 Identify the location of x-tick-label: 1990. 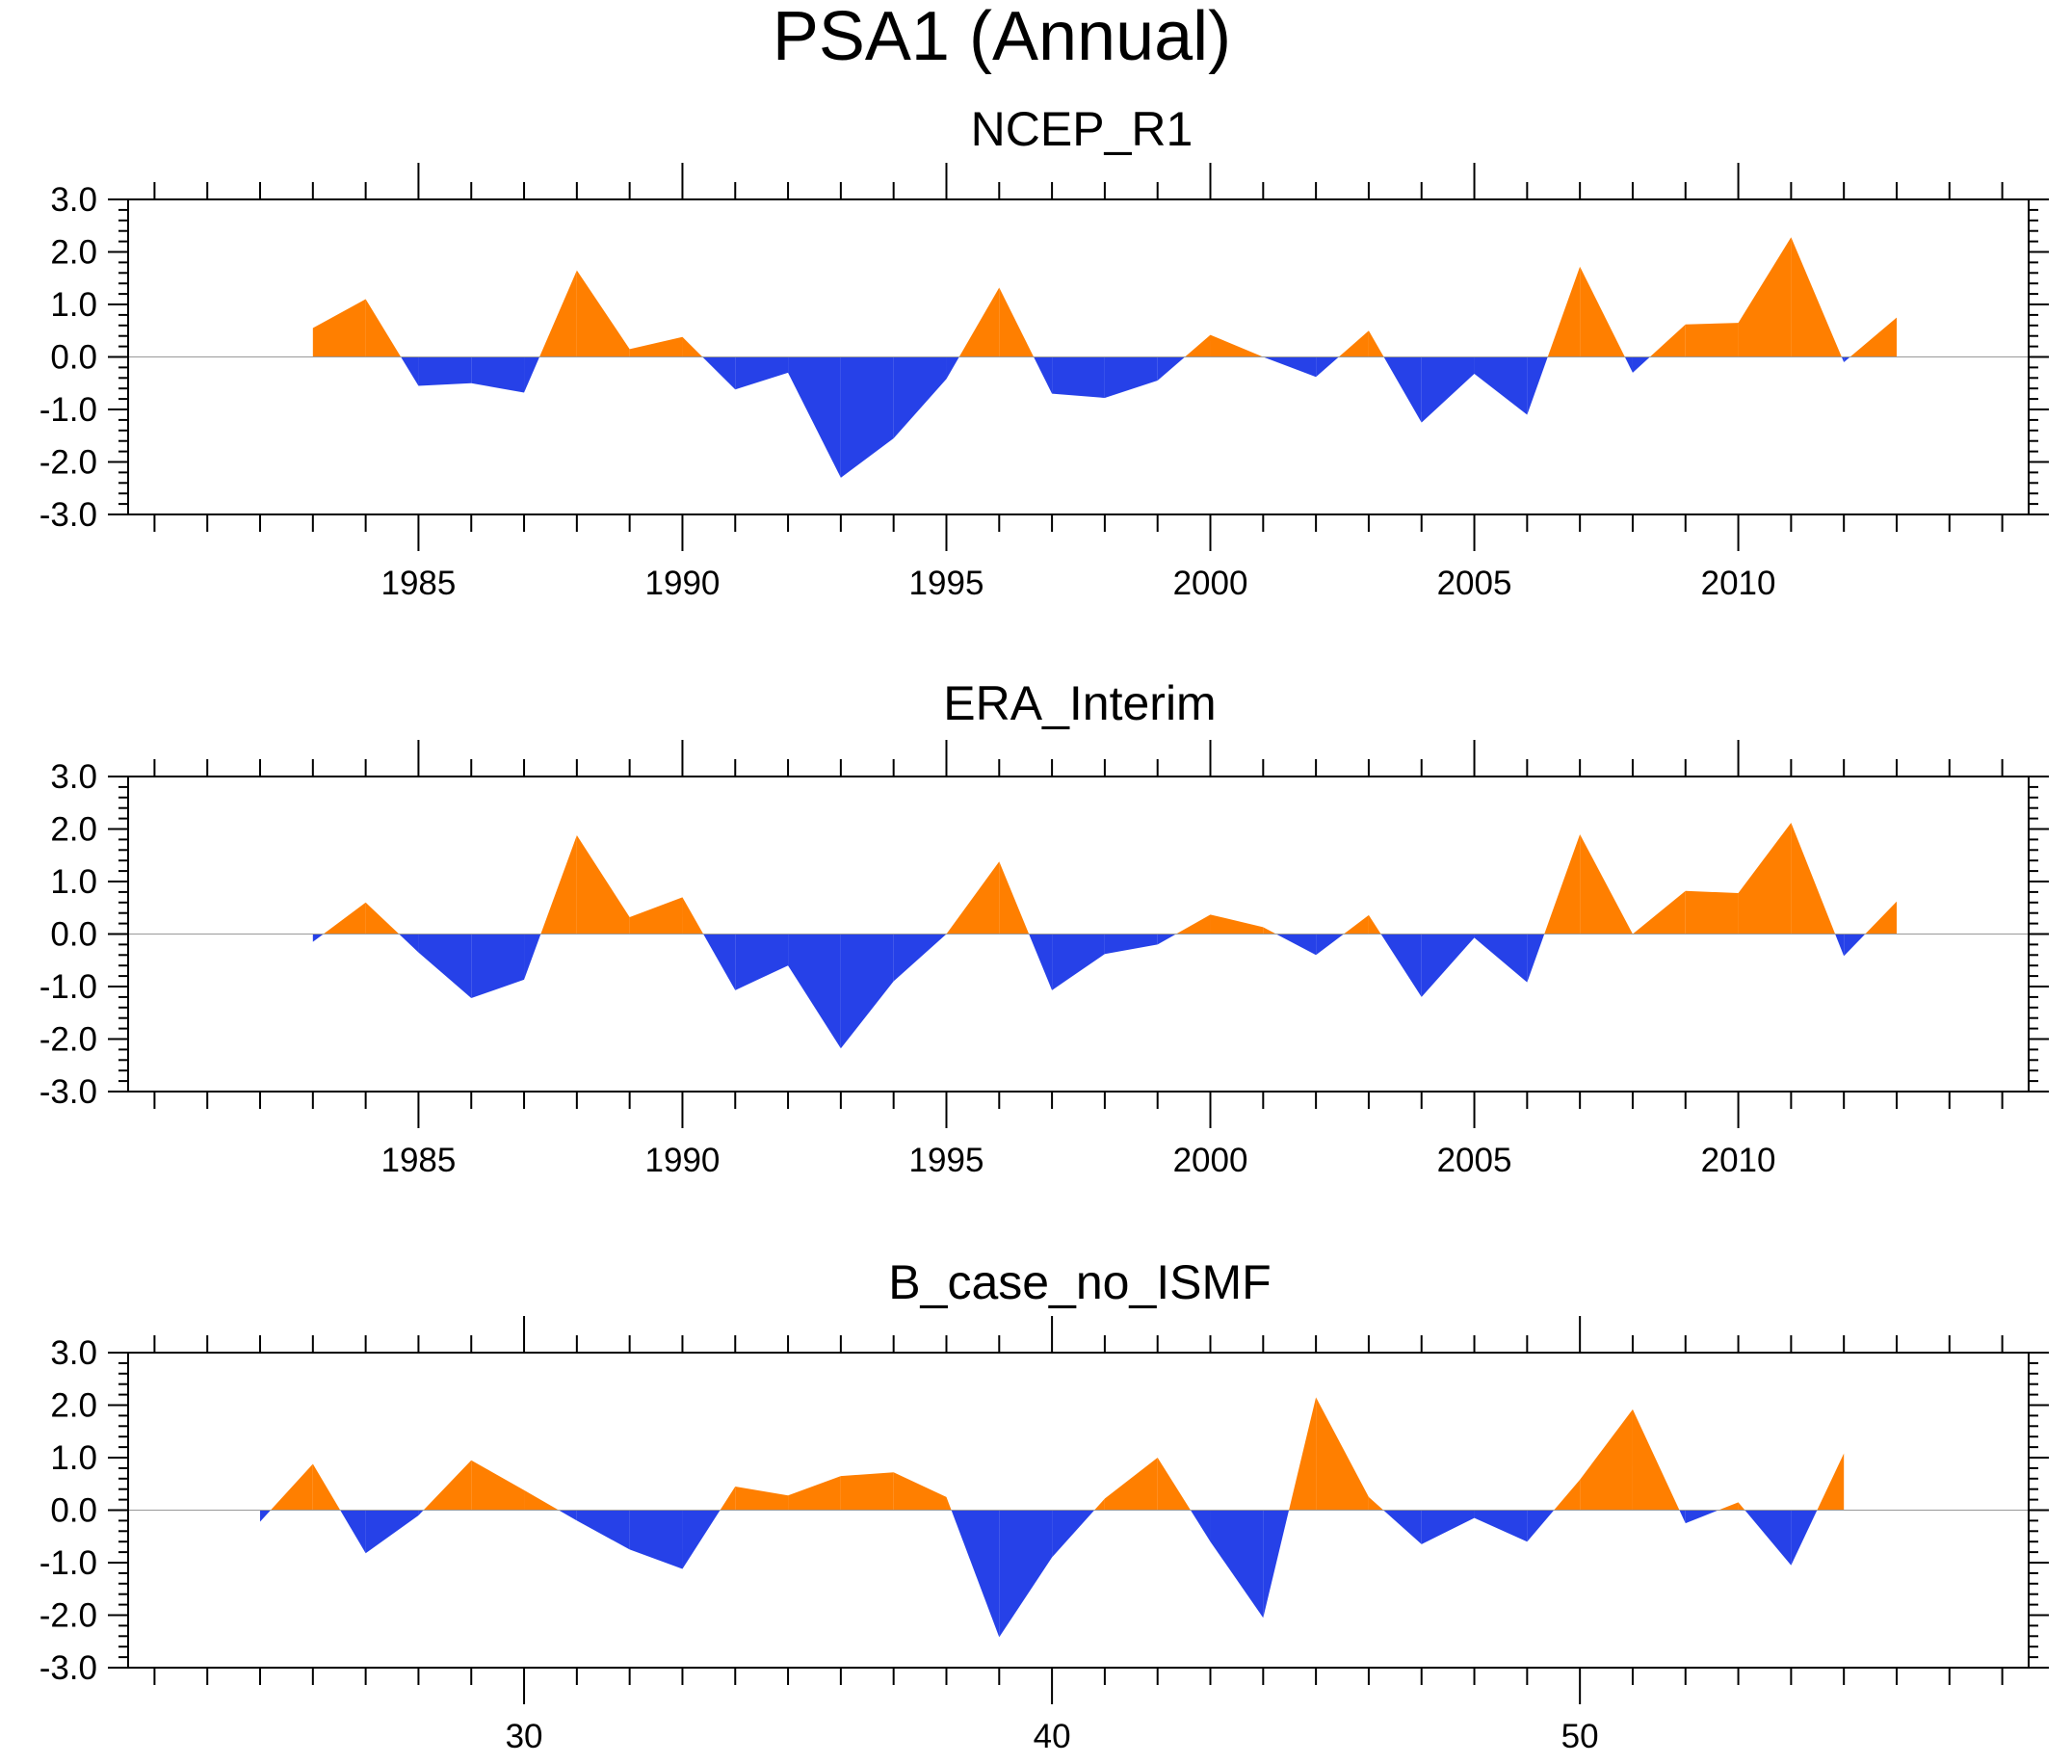
(683, 583).